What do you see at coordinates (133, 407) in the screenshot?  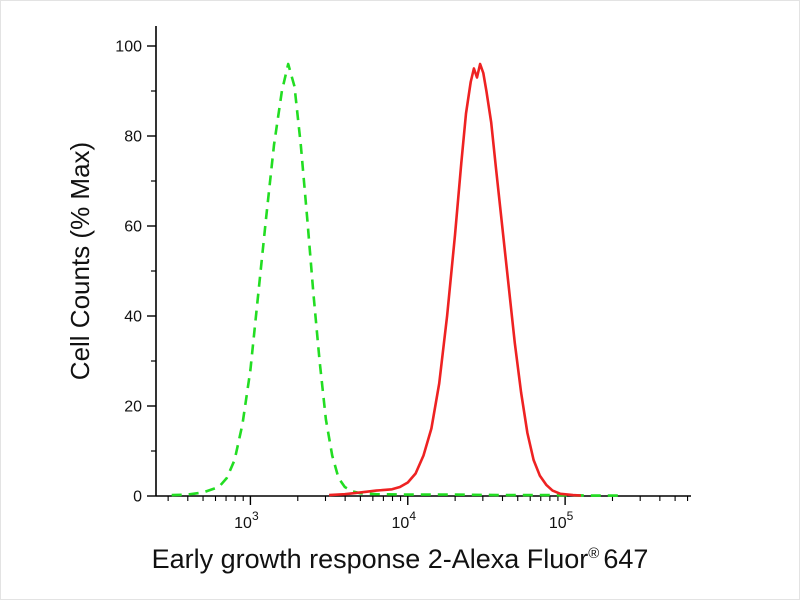 I see `svg-text: 20` at bounding box center [133, 407].